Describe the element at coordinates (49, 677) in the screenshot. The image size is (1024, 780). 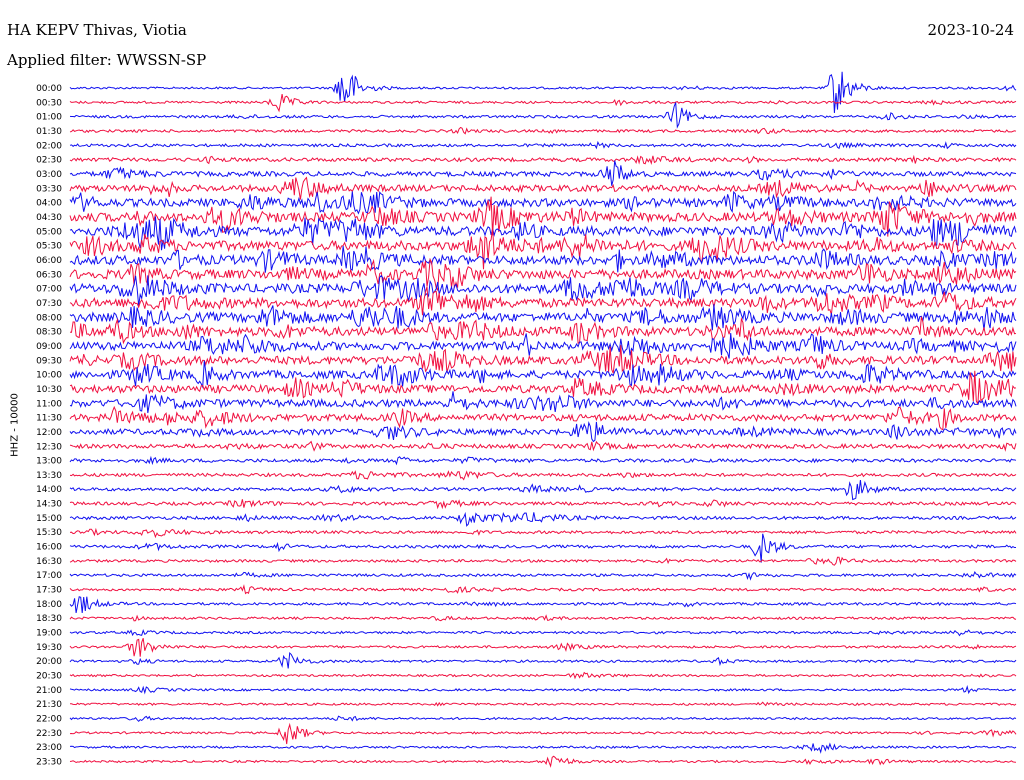
I see `time-label: 20:30` at that location.